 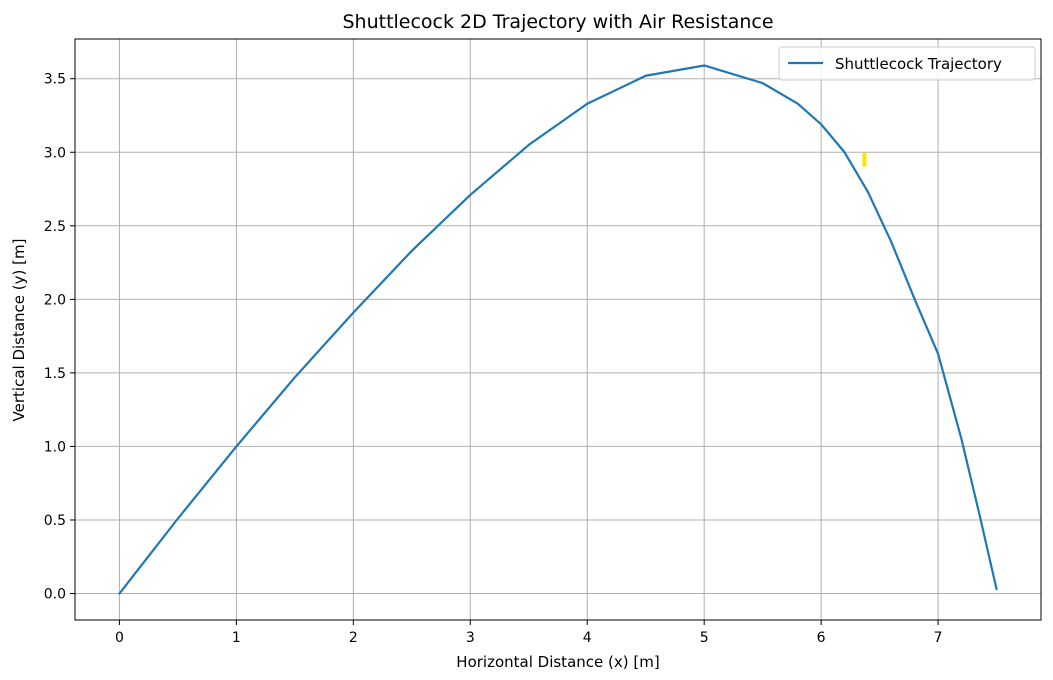 I want to click on y-tick-label: 1.0, so click(x=55, y=447).